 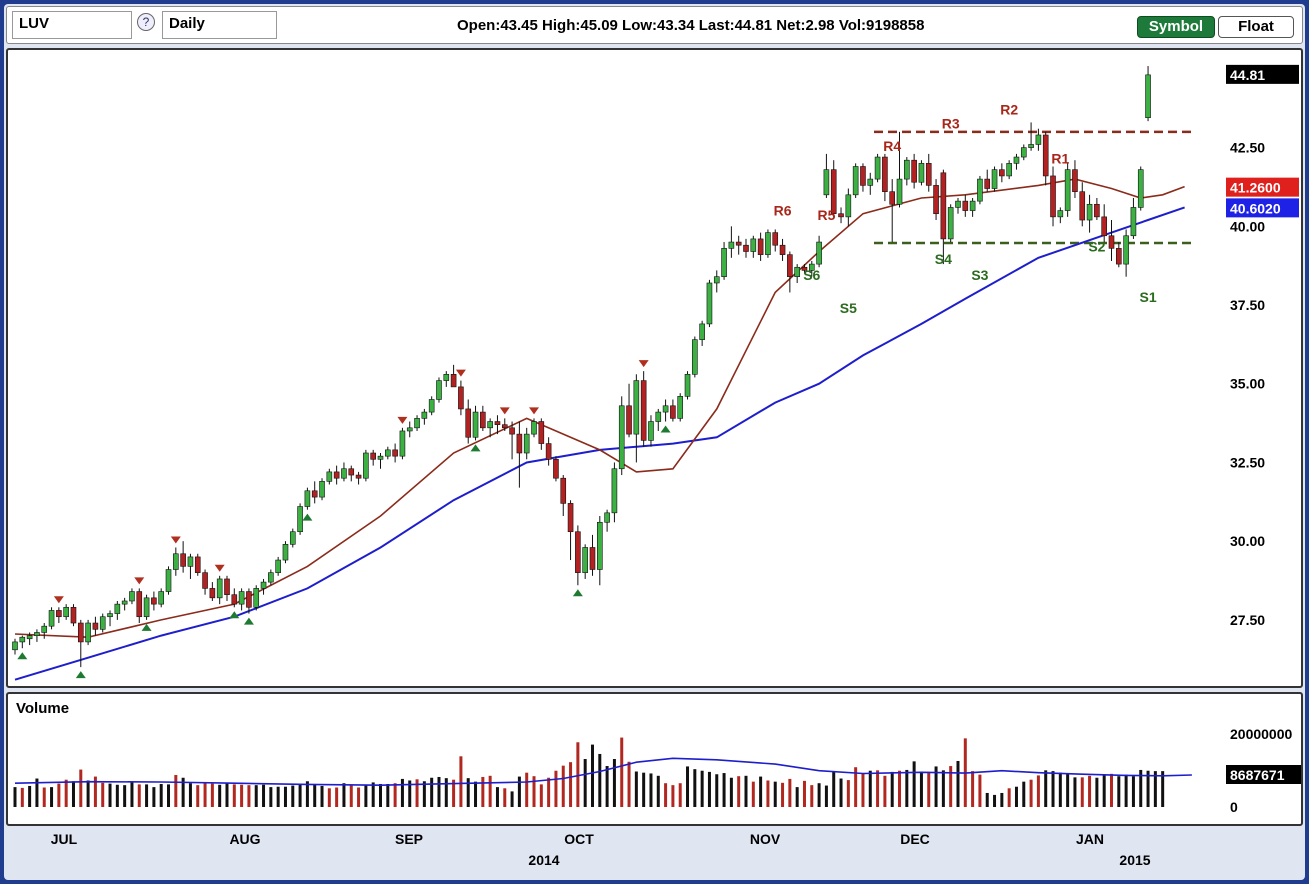 I want to click on resistance-label: R6, so click(x=783, y=210).